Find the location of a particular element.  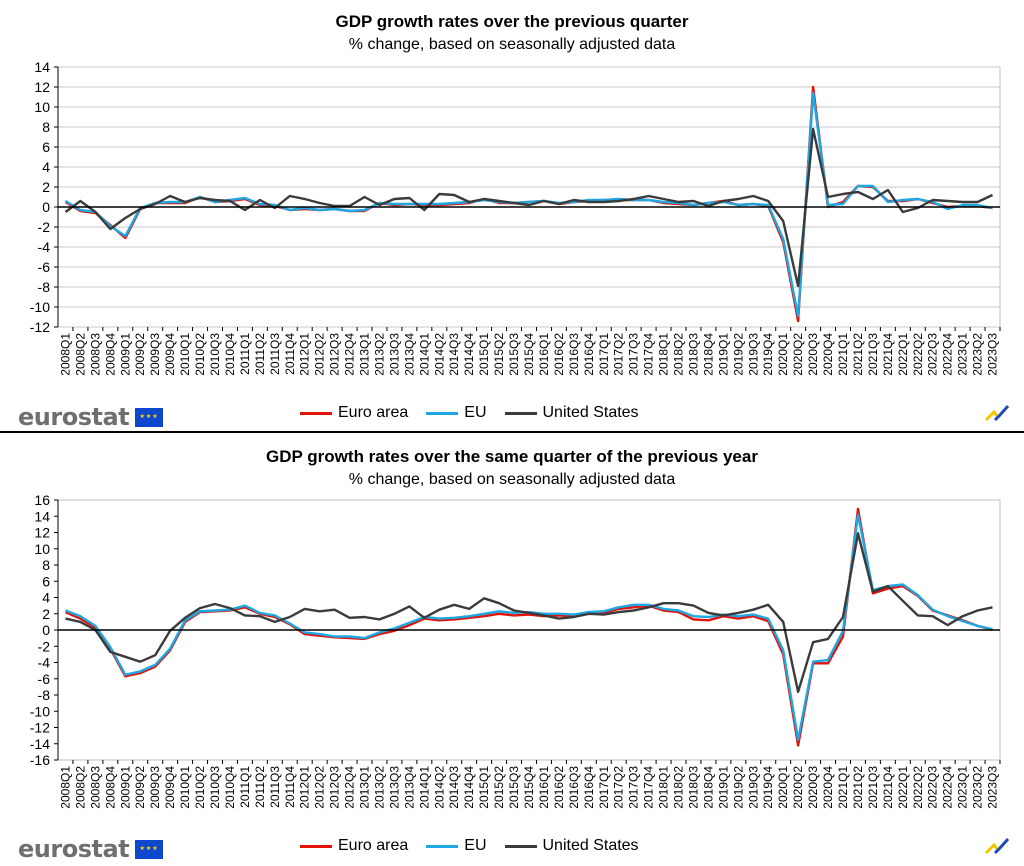

legend: Euro area EU United States is located at coordinates (473, 846).